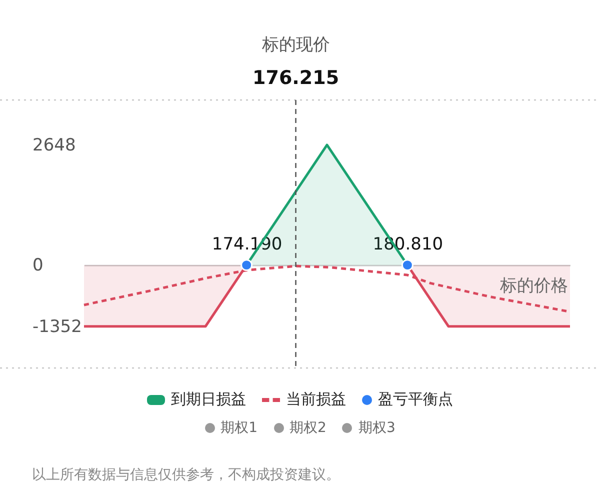  I want to click on legend-label: 期权1, so click(239, 428).